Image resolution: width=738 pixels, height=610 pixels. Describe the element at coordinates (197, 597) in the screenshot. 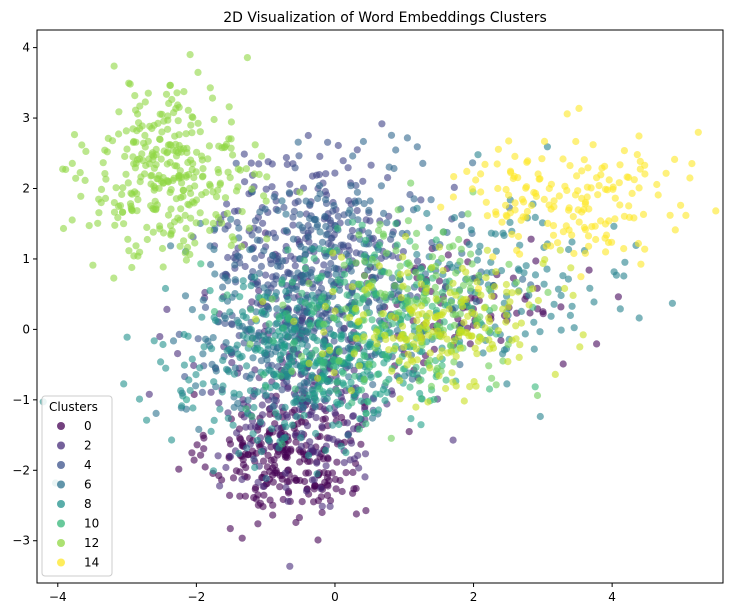

I see `x-tick-label: −2` at that location.